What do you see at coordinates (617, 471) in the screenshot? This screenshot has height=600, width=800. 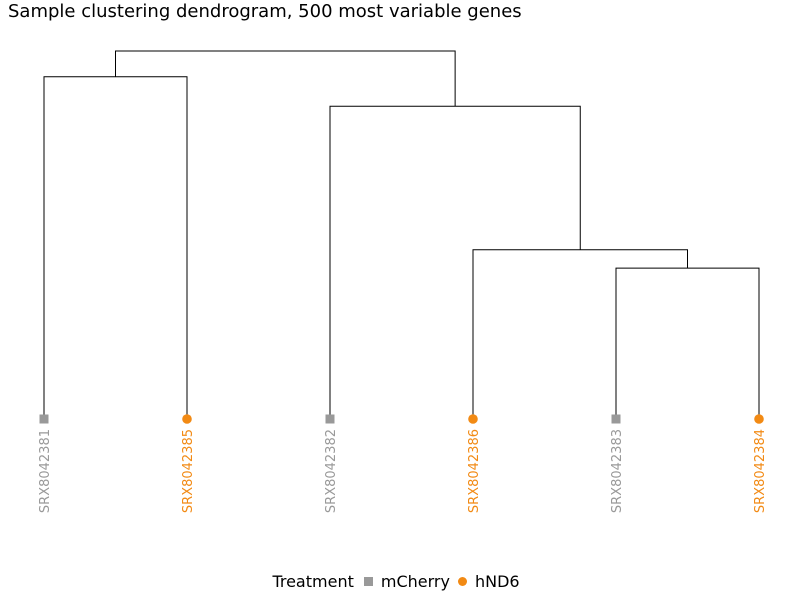 I see `leaf-label: SRX8042383` at bounding box center [617, 471].